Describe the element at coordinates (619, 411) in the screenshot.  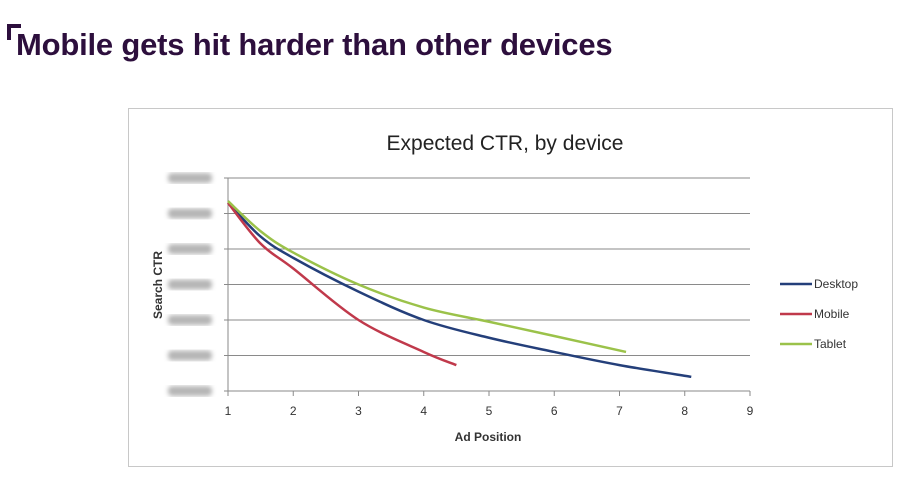
I see `x-tick-label: 7` at that location.